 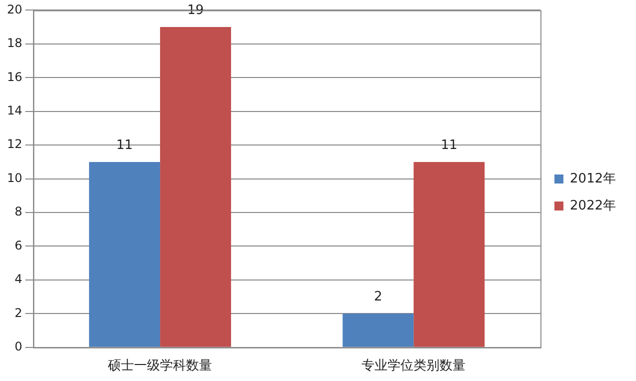 What do you see at coordinates (195, 10) in the screenshot?
I see `data-label: 19` at bounding box center [195, 10].